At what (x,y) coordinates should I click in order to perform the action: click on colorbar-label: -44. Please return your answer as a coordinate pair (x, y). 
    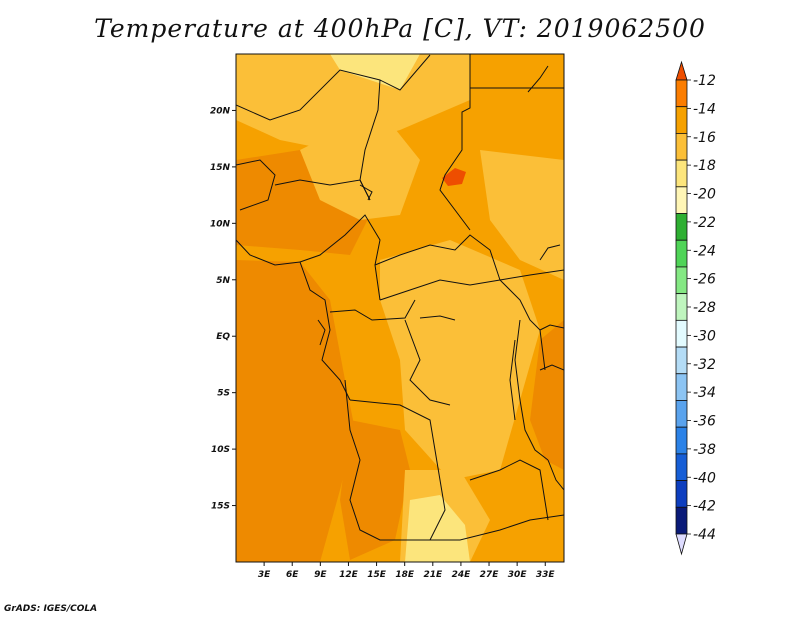
    Looking at the image, I should click on (704, 535).